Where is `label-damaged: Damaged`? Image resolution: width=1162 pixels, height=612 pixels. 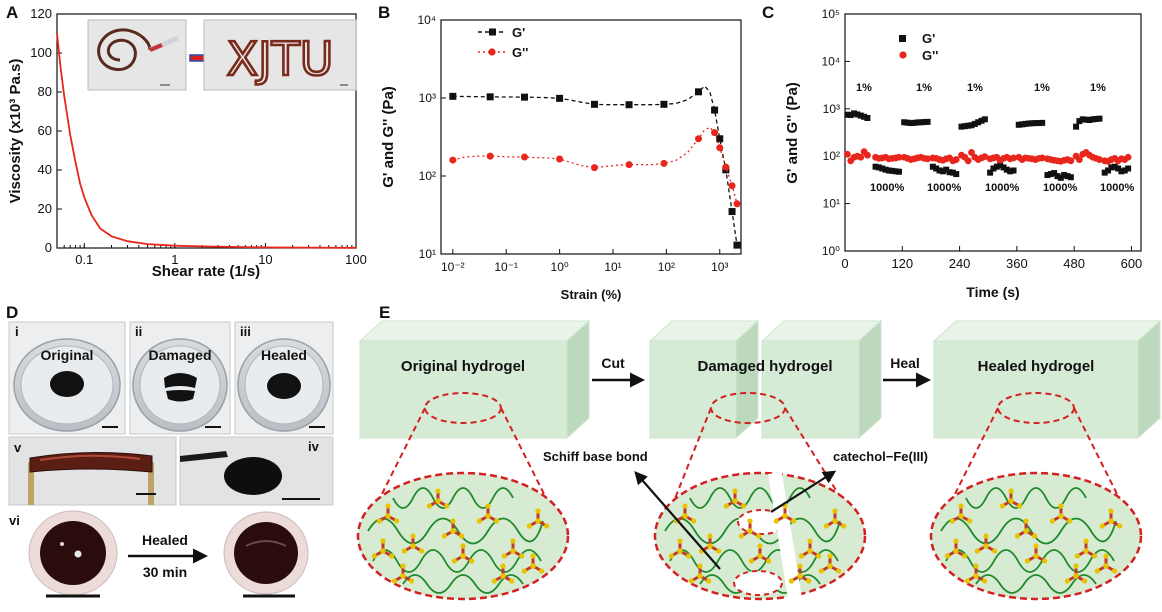 label-damaged: Damaged is located at coordinates (179, 355).